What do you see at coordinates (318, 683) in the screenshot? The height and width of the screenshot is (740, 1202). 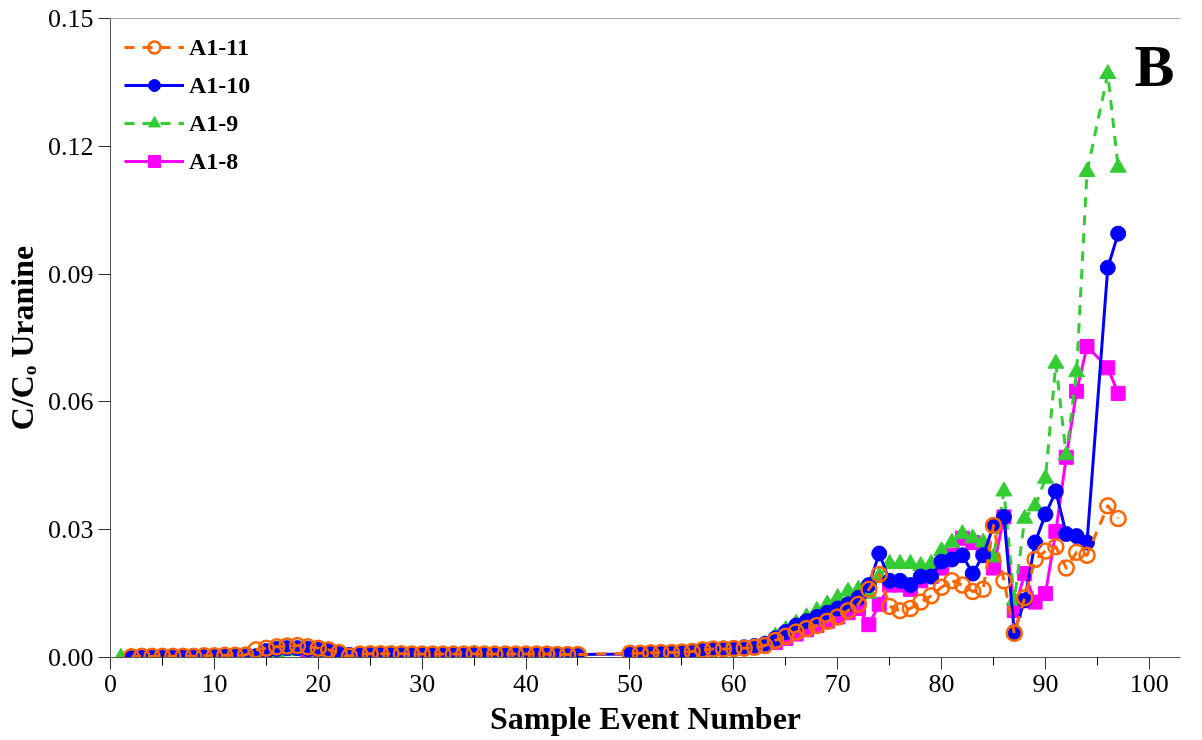 I see `x-tick-label: 20` at bounding box center [318, 683].